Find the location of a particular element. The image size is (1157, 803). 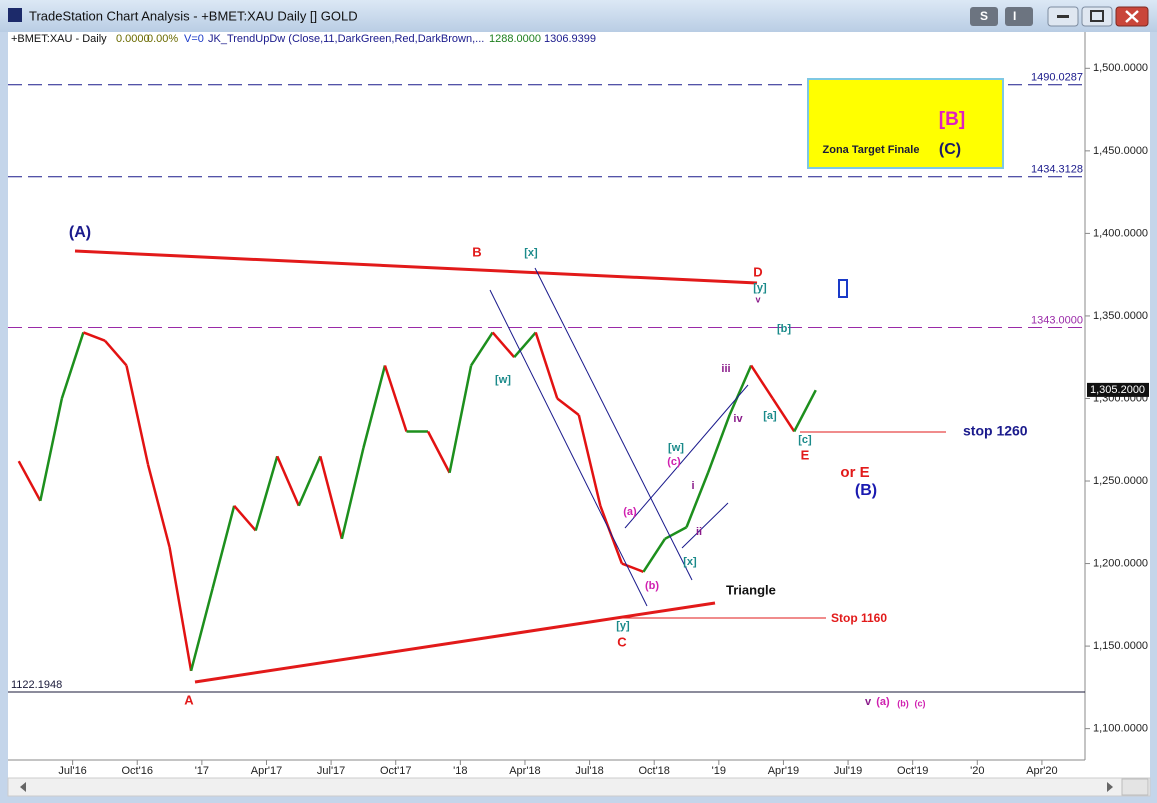

x-tick-label: Oct'18 is located at coordinates (653, 771).